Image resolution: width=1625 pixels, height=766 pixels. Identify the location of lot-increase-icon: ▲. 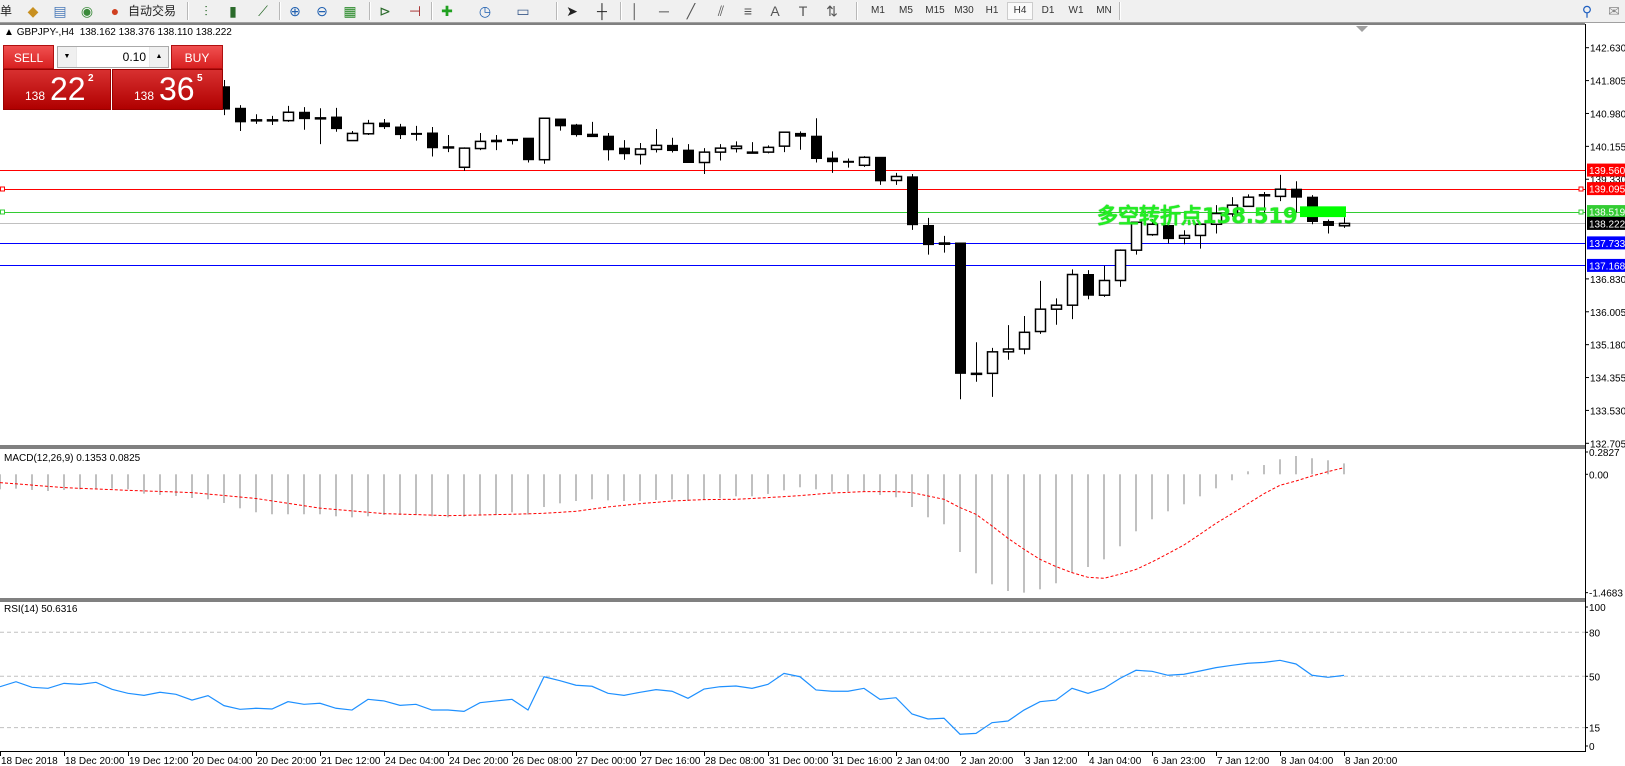
(159, 57).